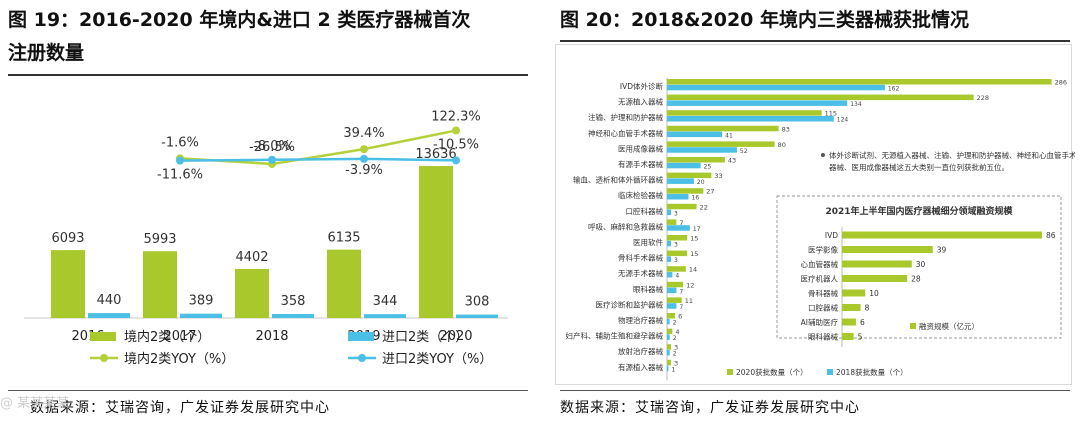 The height and width of the screenshot is (429, 1080). What do you see at coordinates (625, 117) in the screenshot?
I see `category-label: 注输、护理和防护器械` at bounding box center [625, 117].